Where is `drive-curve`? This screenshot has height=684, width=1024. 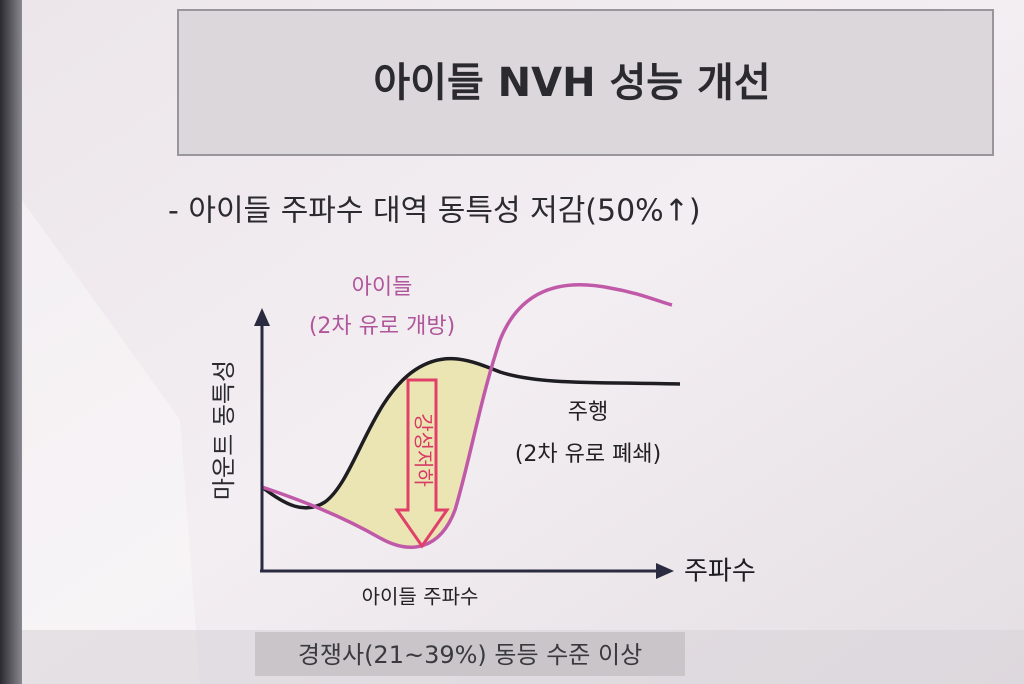
drive-curve is located at coordinates (470, 433).